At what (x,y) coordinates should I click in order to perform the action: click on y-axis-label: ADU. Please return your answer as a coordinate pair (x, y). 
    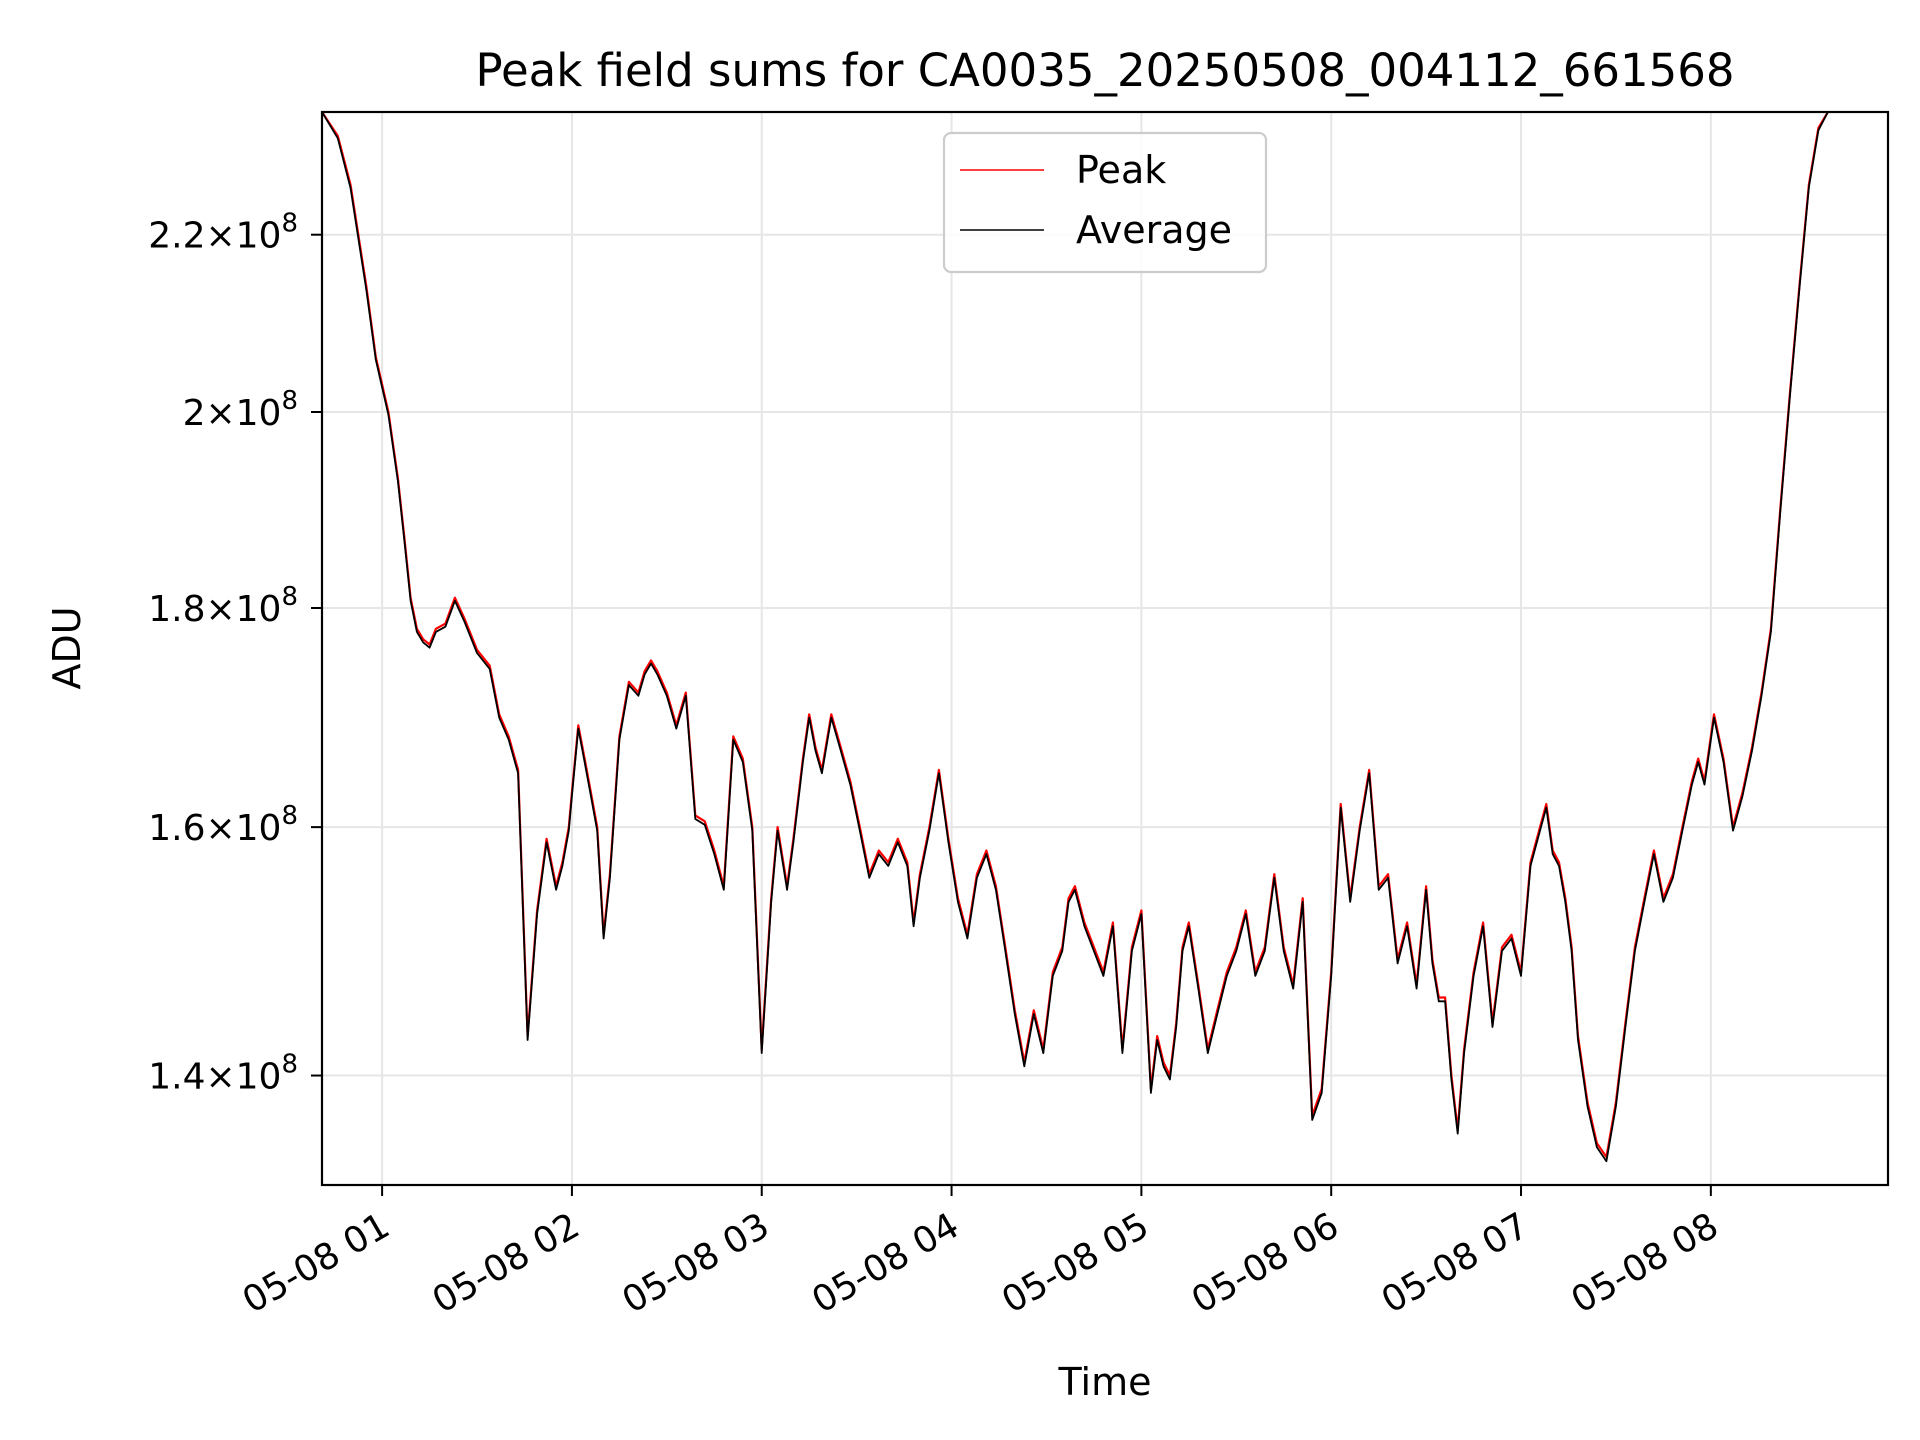
    Looking at the image, I should click on (67, 647).